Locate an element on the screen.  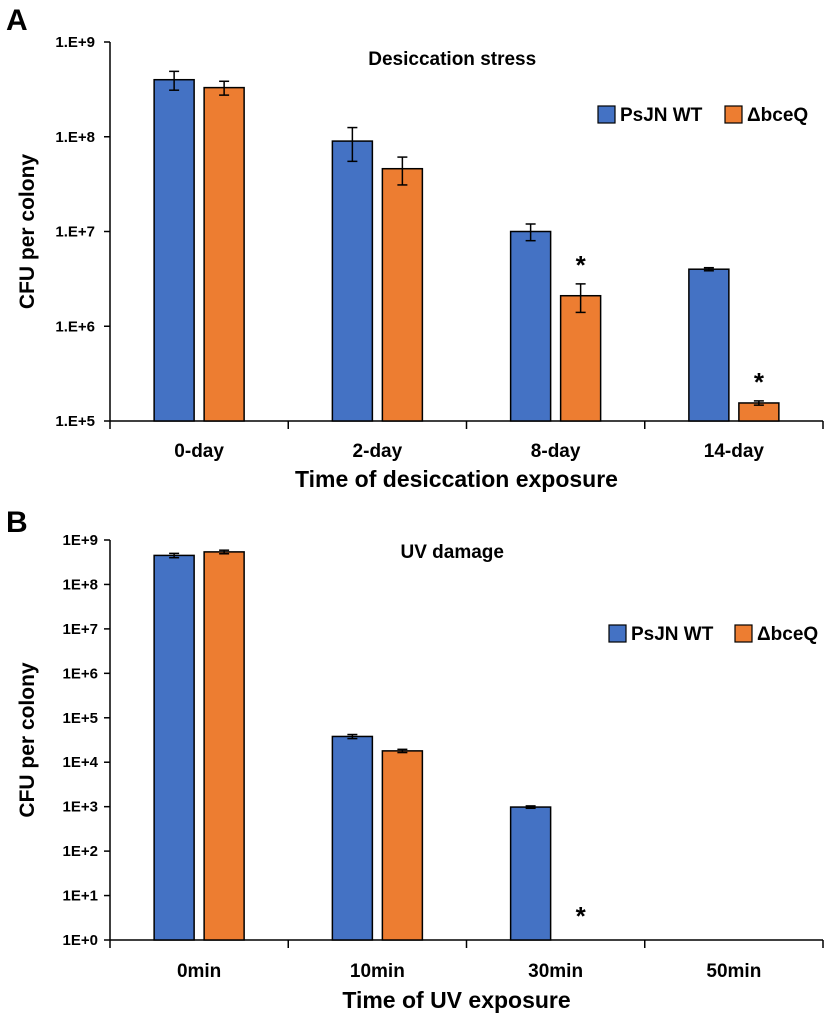
y-tick-label: 1E+6 is located at coordinates (80, 673).